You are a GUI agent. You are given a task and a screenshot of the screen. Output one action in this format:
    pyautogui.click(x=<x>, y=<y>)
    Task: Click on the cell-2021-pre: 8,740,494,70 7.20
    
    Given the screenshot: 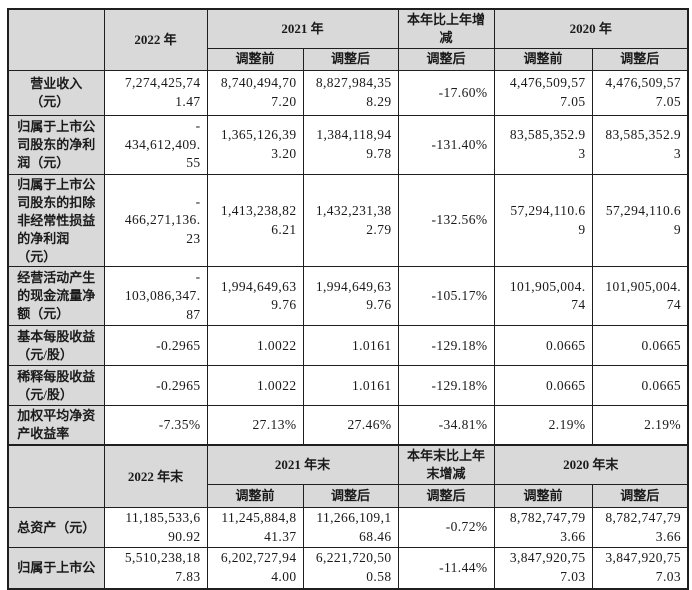 What is the action you would take?
    pyautogui.click(x=255, y=92)
    